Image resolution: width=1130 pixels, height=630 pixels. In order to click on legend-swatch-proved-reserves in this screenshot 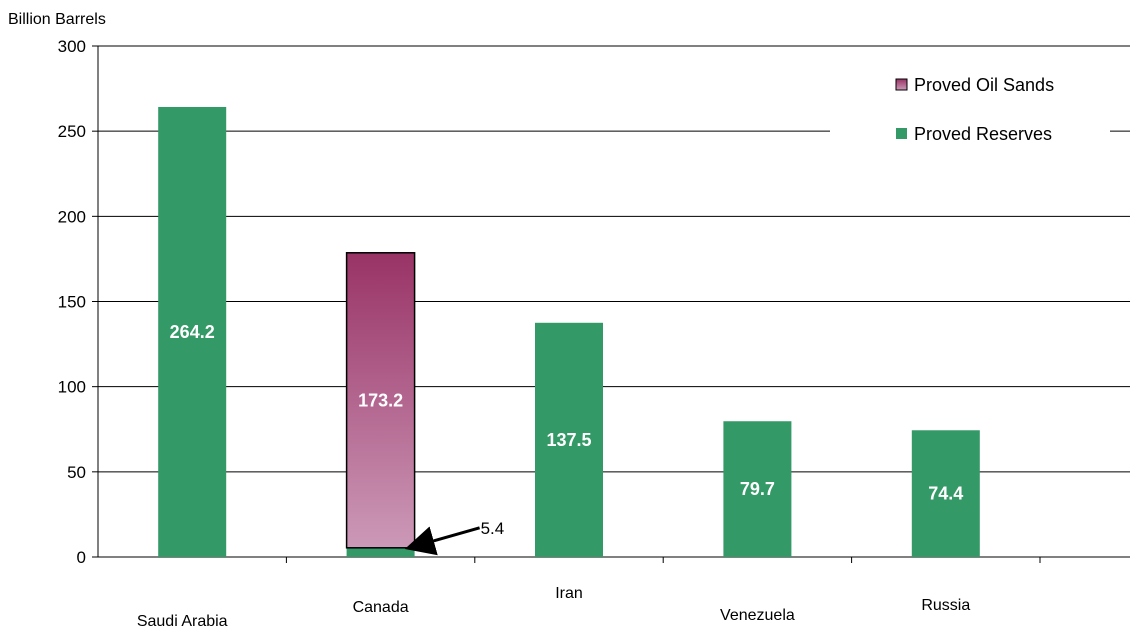, I will do `click(901, 133)`.